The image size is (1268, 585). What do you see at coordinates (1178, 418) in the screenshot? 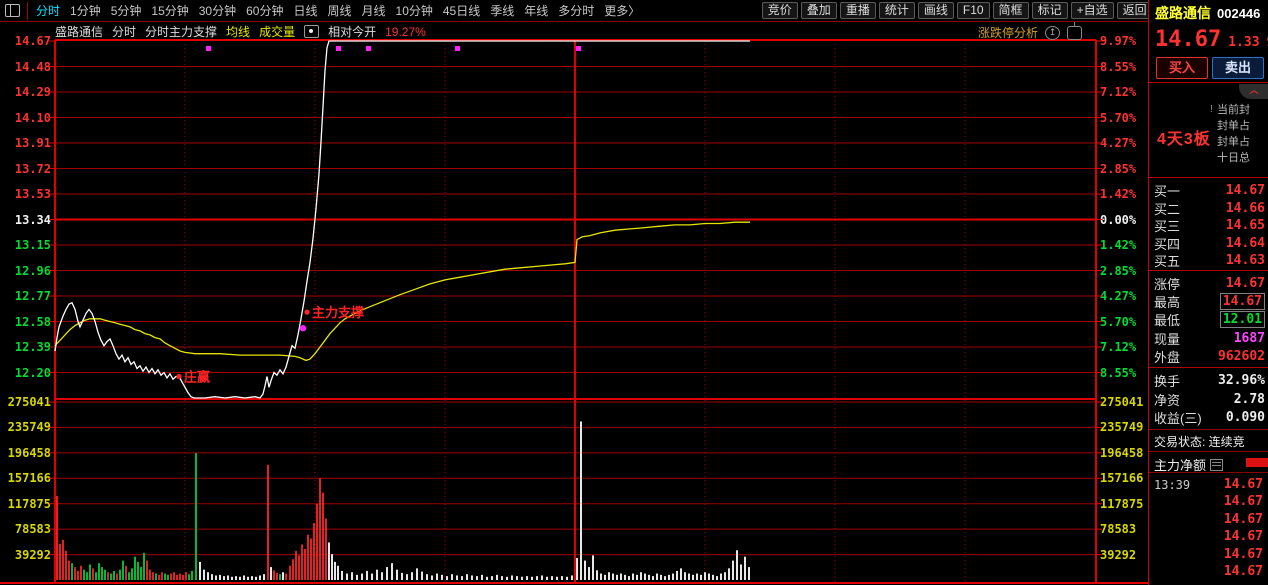
I see `stat-row-收益(三)-label: 收益(三)` at bounding box center [1178, 418].